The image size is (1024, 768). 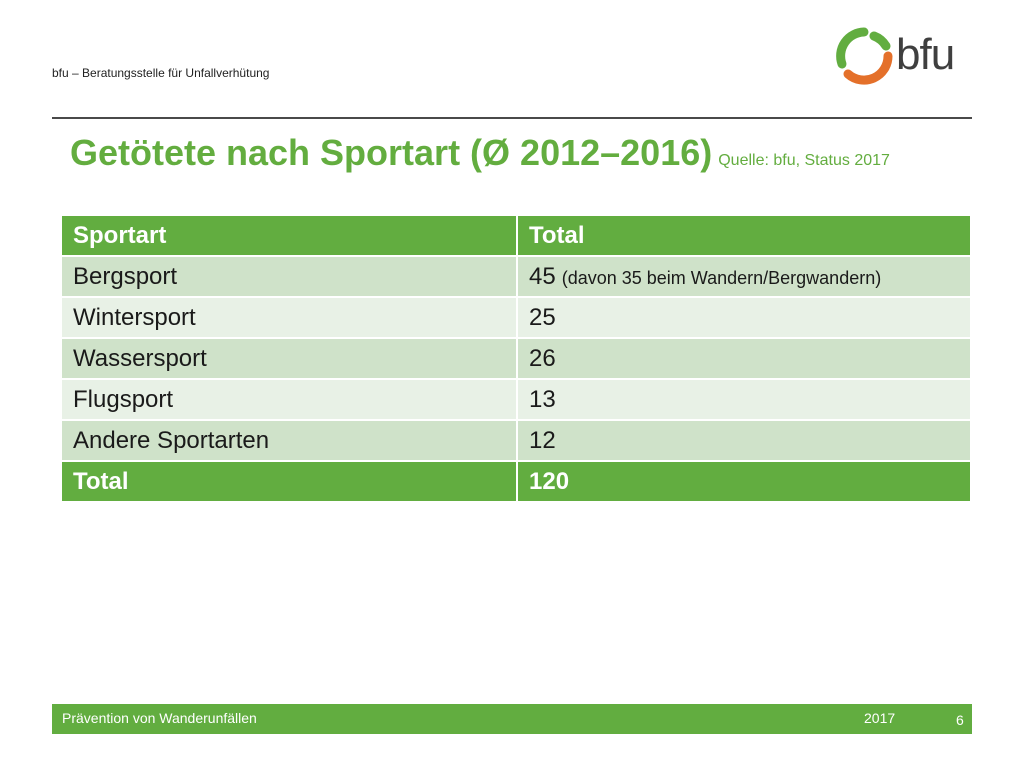 I want to click on table-row: Wassersport 26, so click(x=516, y=358).